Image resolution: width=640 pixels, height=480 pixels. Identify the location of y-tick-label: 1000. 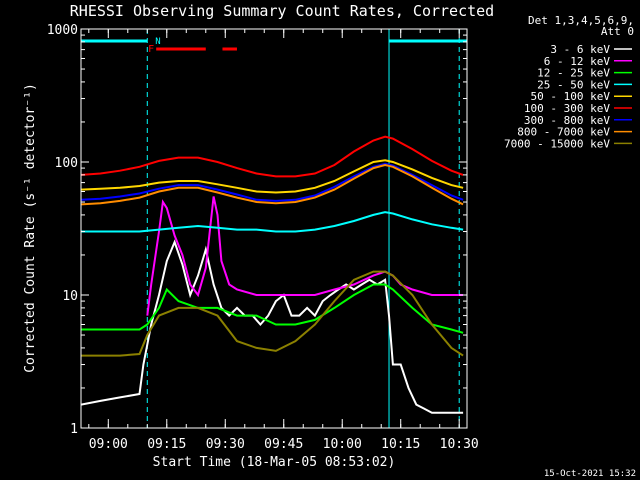
(62, 30).